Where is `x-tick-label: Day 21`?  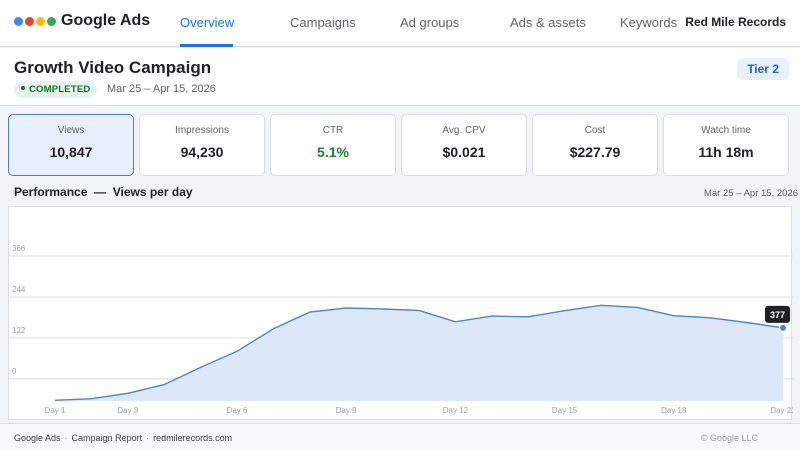
x-tick-label: Day 21 is located at coordinates (781, 410).